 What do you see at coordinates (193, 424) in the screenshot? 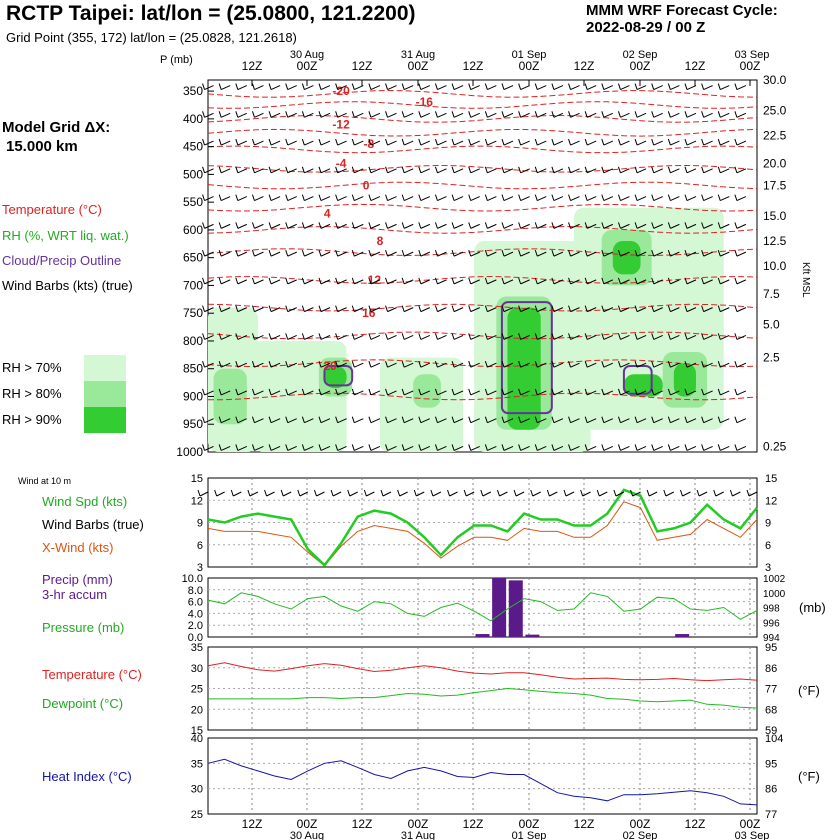
I see `pressure-tick-label: 950` at bounding box center [193, 424].